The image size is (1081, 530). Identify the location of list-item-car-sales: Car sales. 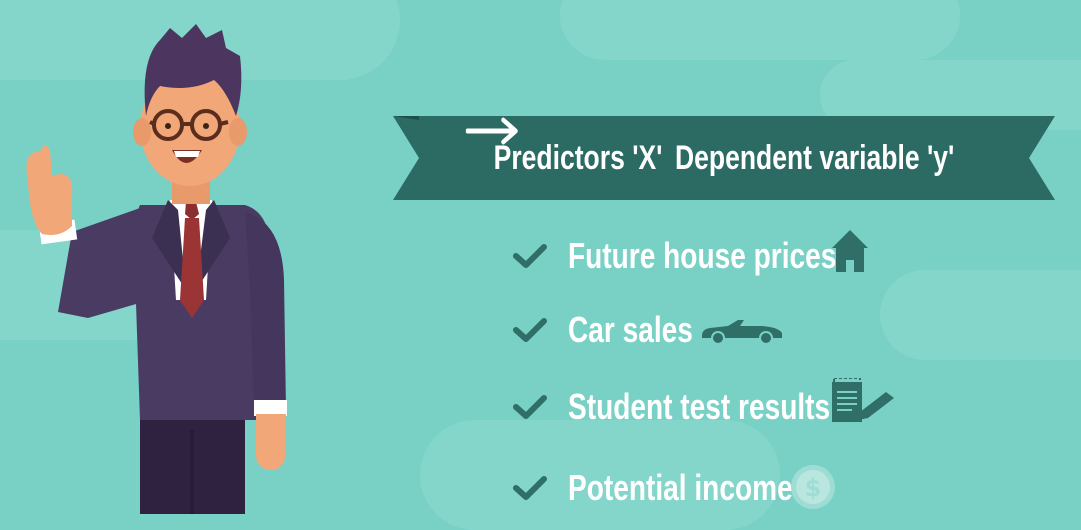
(620, 330).